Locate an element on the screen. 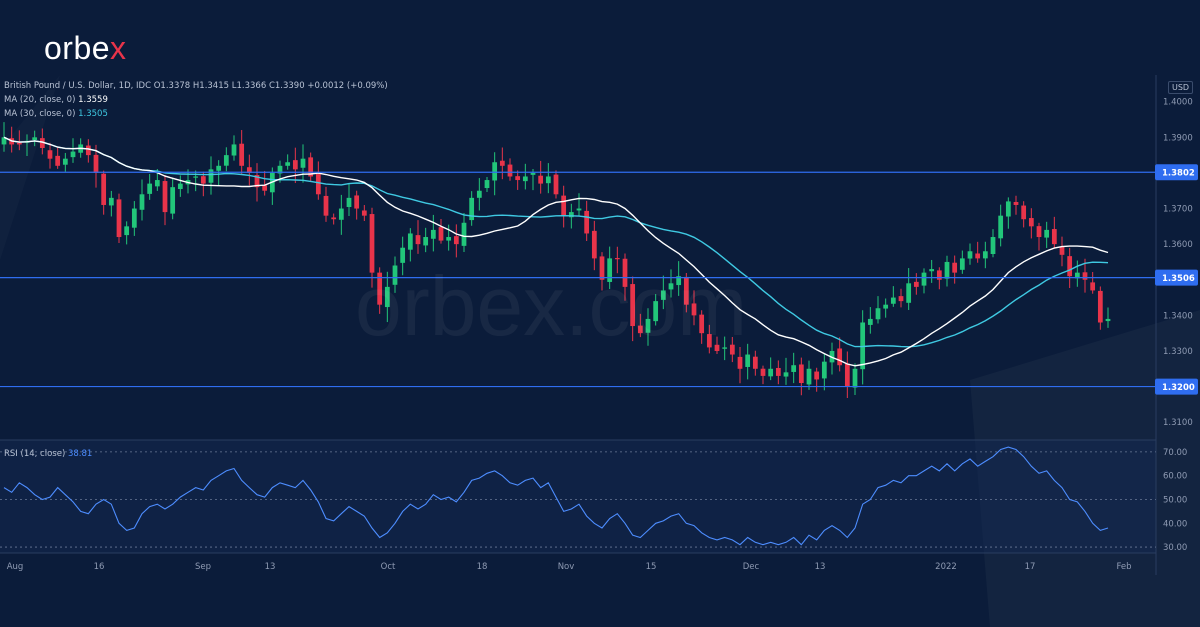 The image size is (1200, 627). time-tick-label: Aug is located at coordinates (15, 567).